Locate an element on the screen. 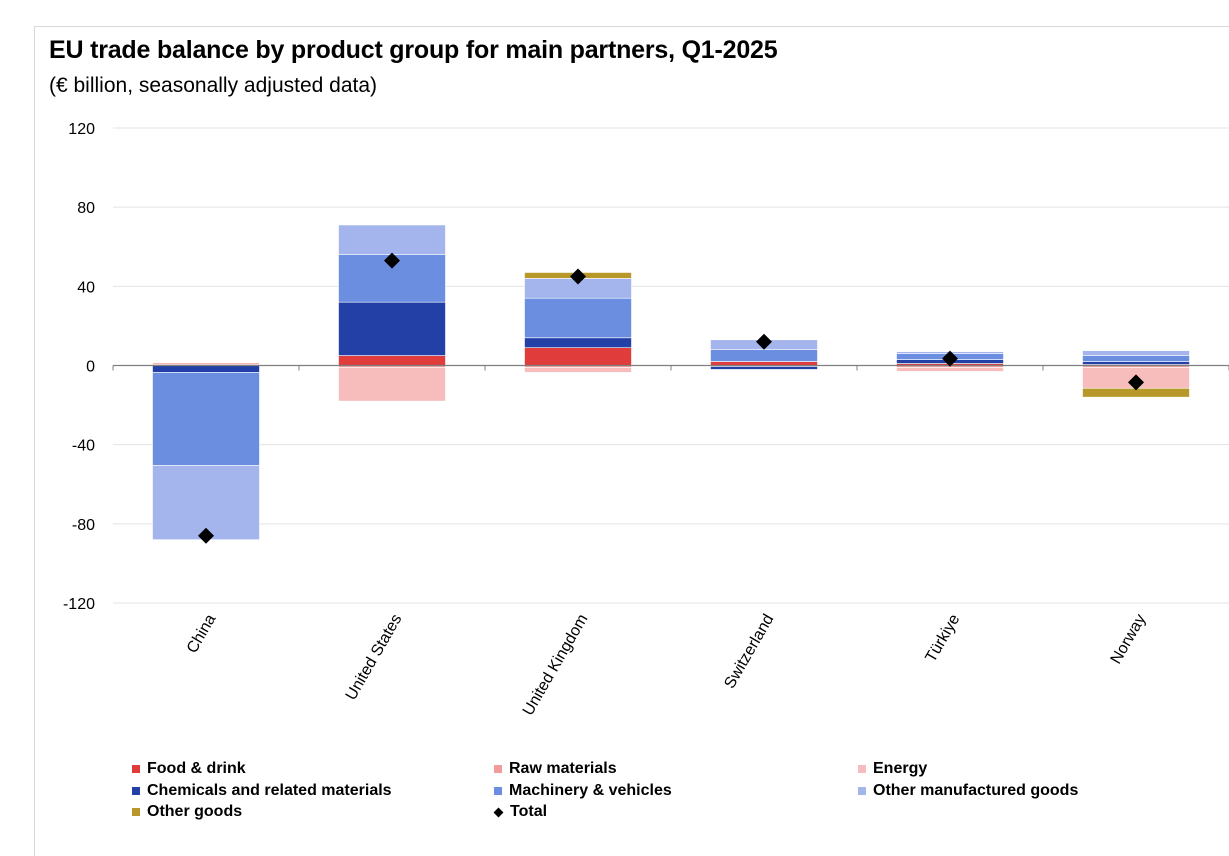 This screenshot has height=856, width=1229. legend-label: Total is located at coordinates (529, 811).